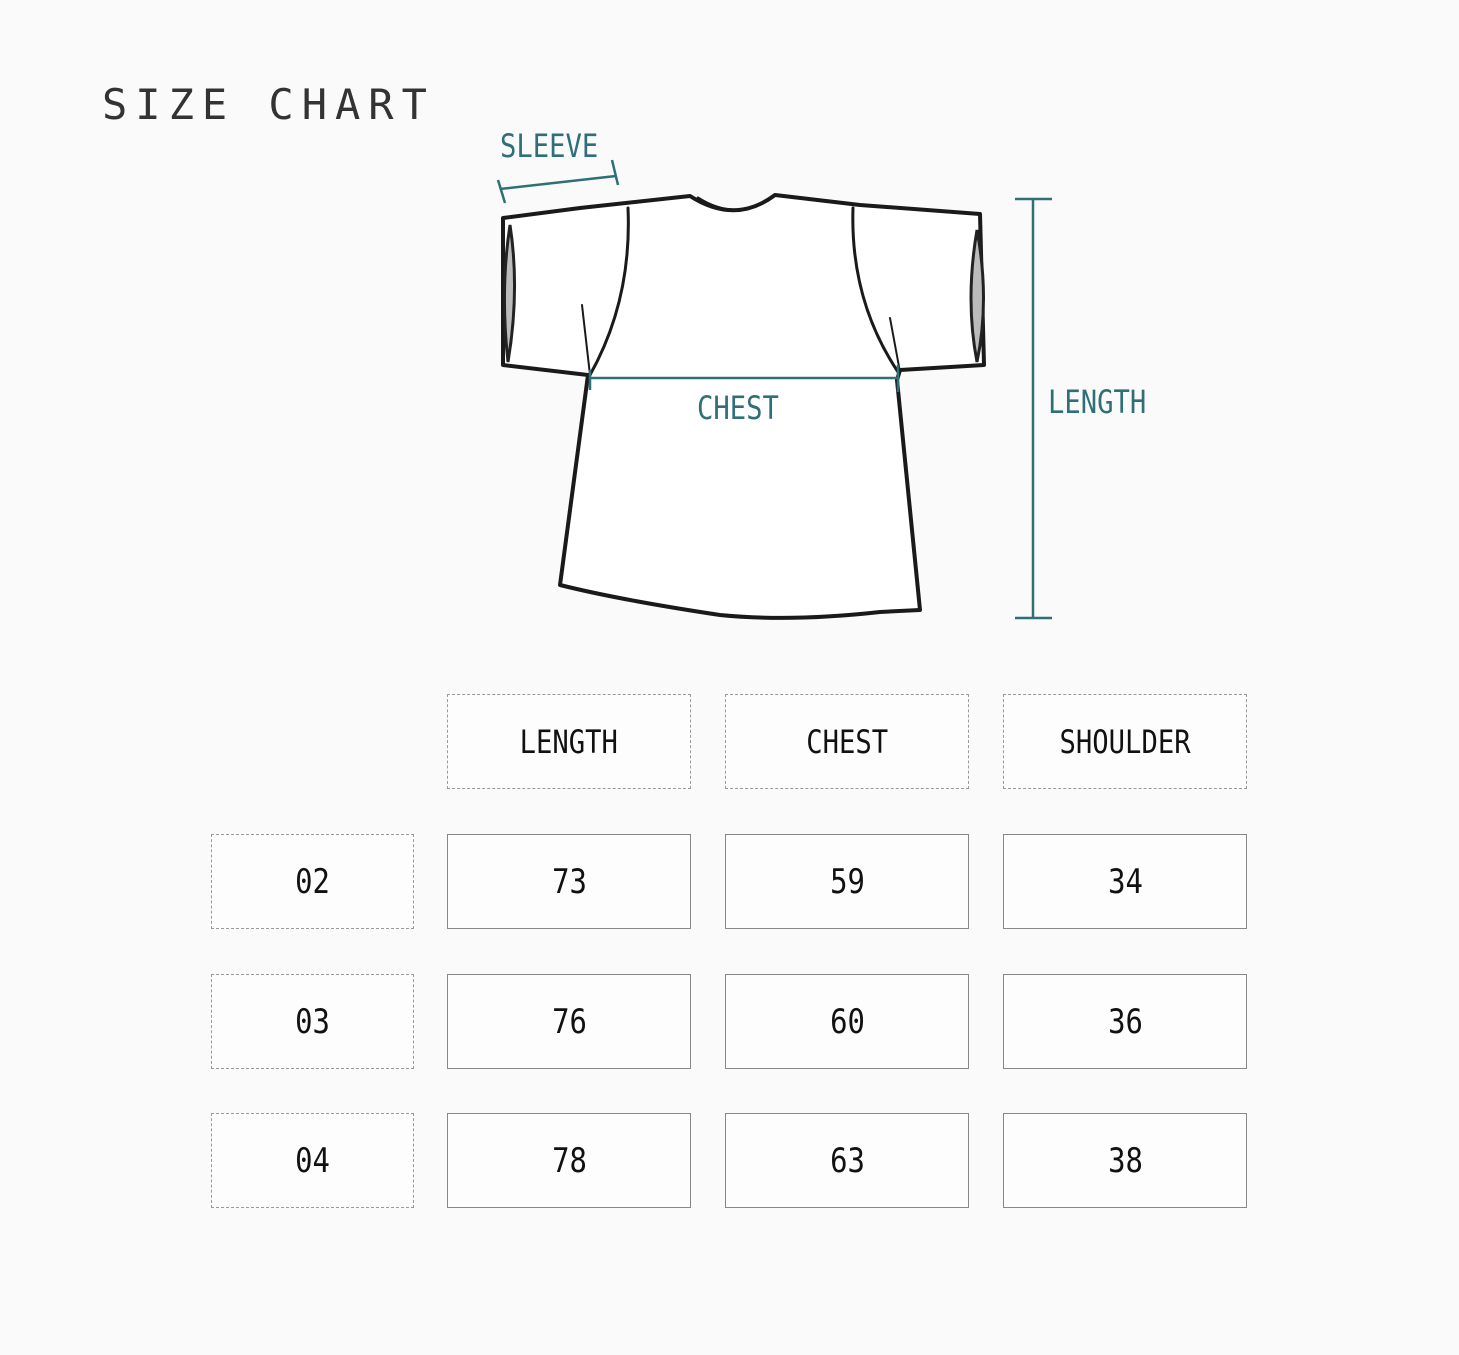  I want to click on value-cell: 60, so click(847, 1021).